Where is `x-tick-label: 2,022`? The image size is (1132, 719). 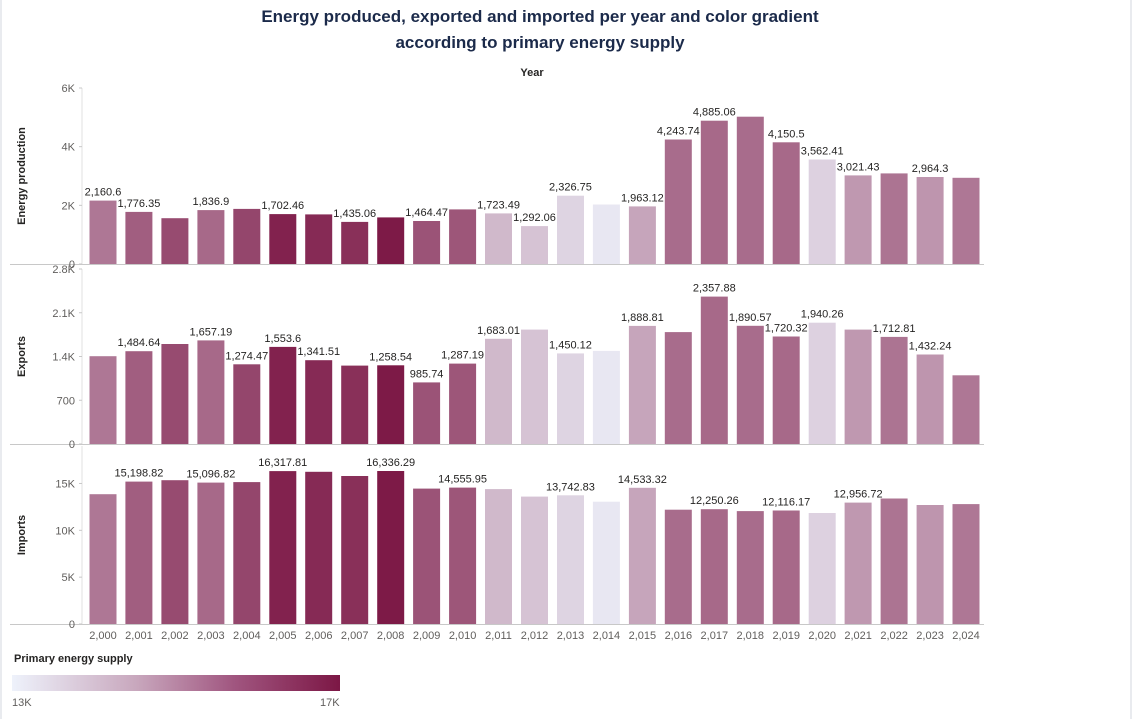 x-tick-label: 2,022 is located at coordinates (894, 636).